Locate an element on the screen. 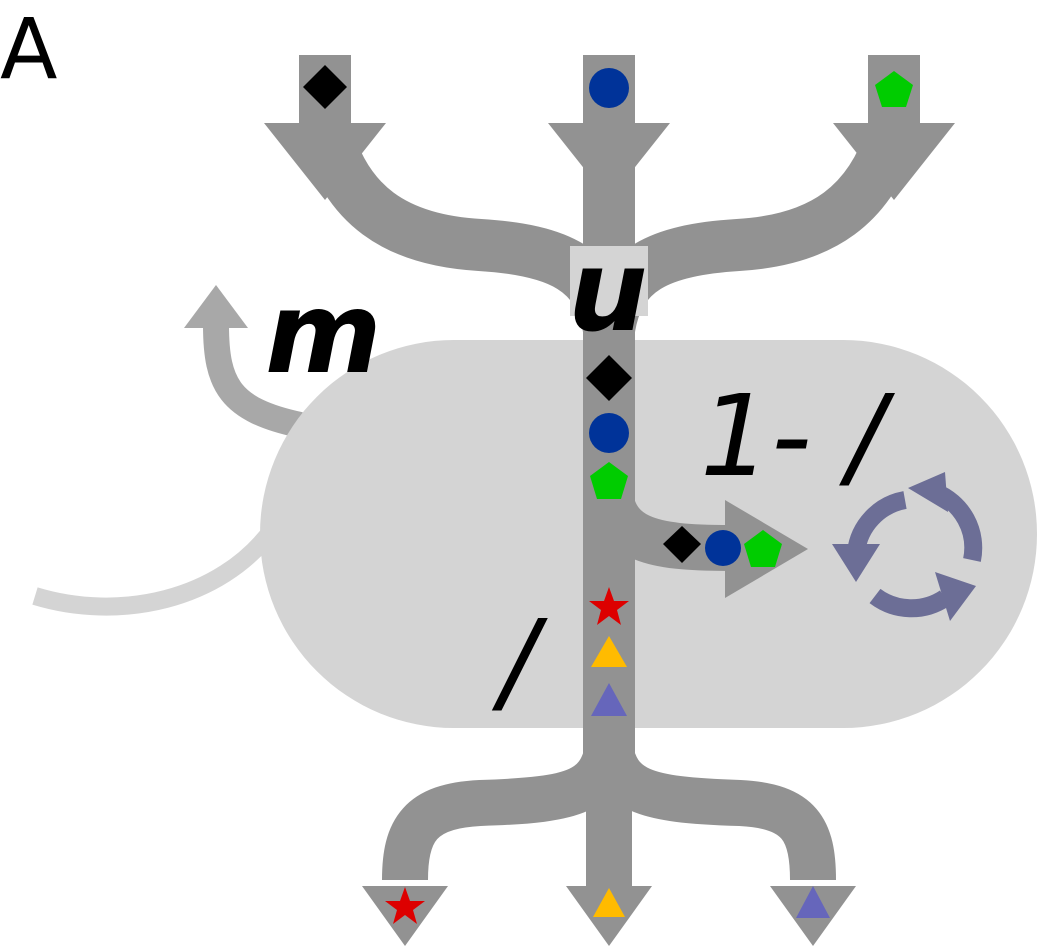 The width and height of the screenshot is (1037, 947). uptake-label: u is located at coordinates (608, 292).